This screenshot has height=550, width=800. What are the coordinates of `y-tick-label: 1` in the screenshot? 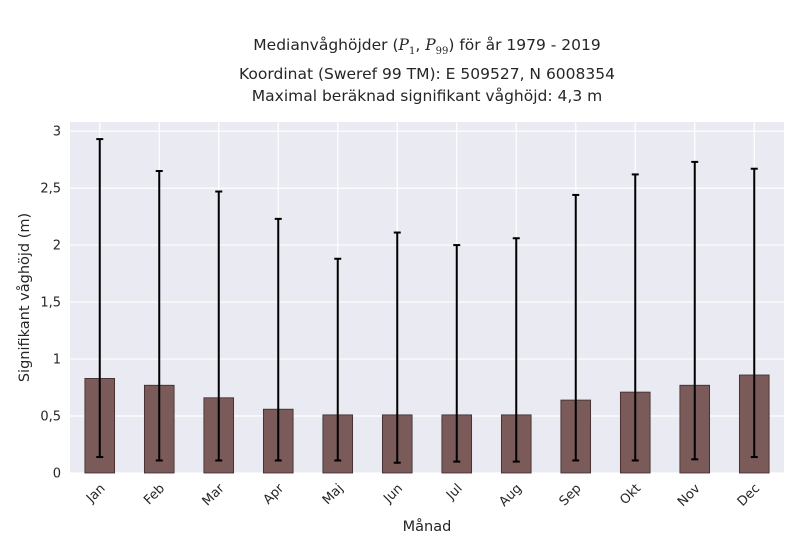 It's located at (57, 360).